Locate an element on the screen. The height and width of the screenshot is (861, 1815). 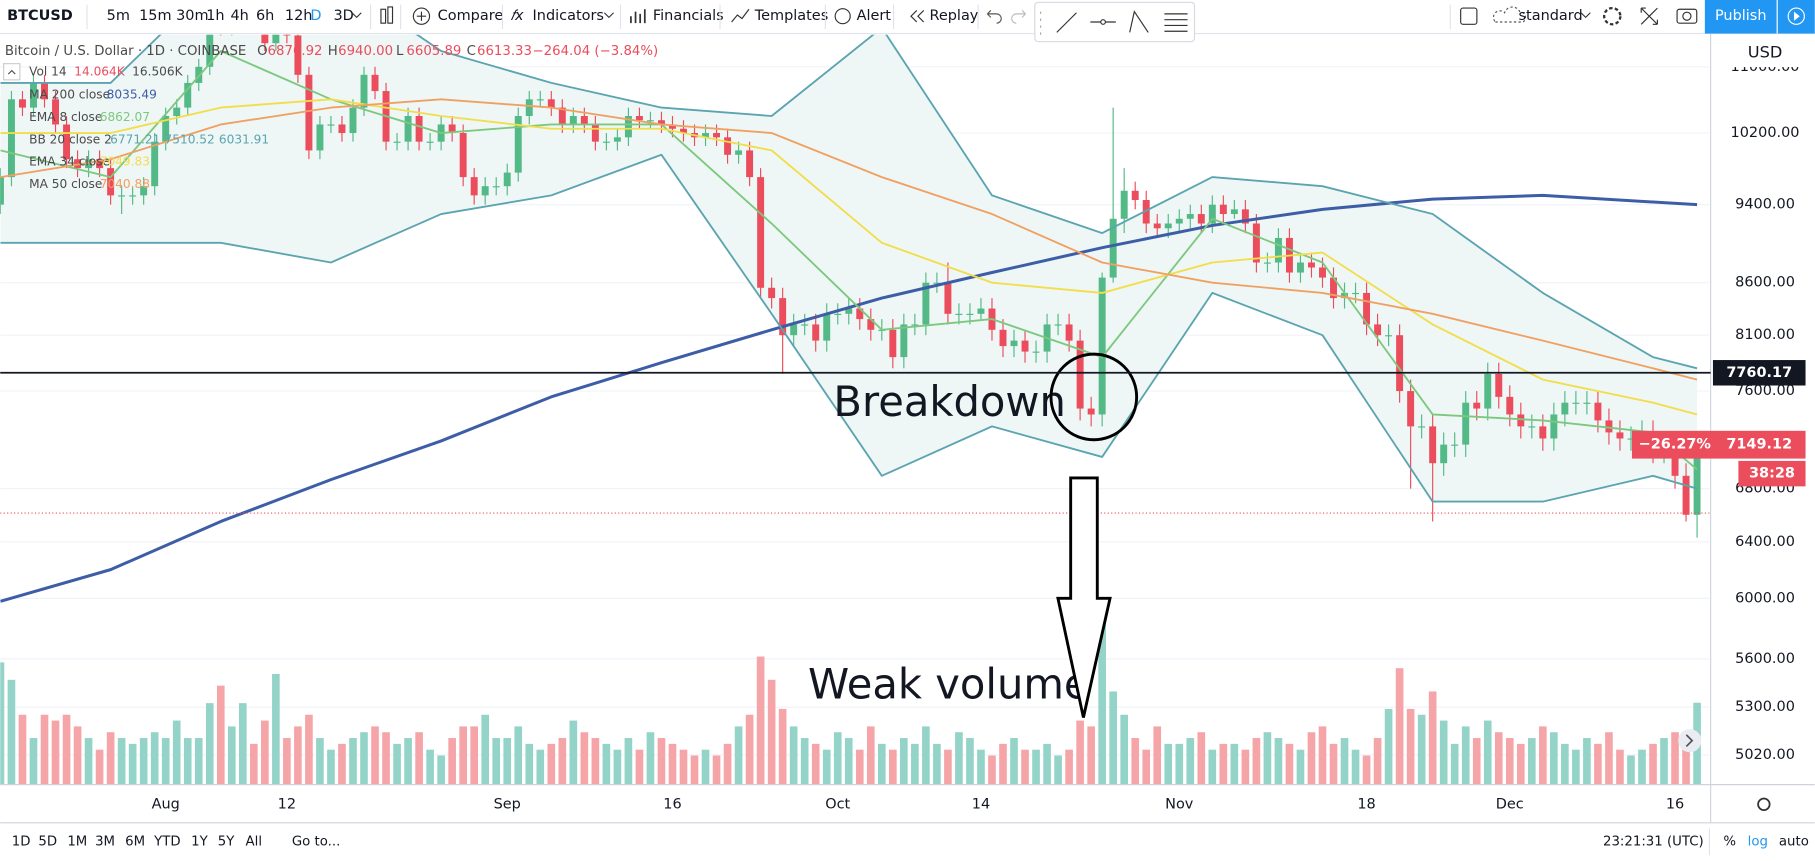
compare-icon is located at coordinates (421, 16).